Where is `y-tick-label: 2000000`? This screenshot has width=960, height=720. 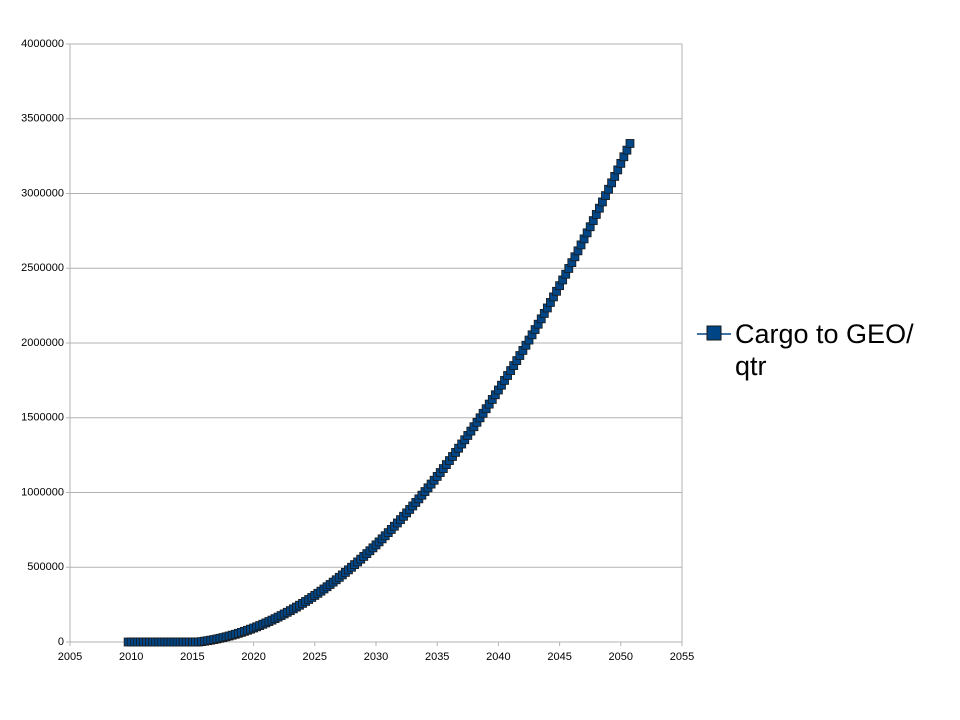 y-tick-label: 2000000 is located at coordinates (42, 343).